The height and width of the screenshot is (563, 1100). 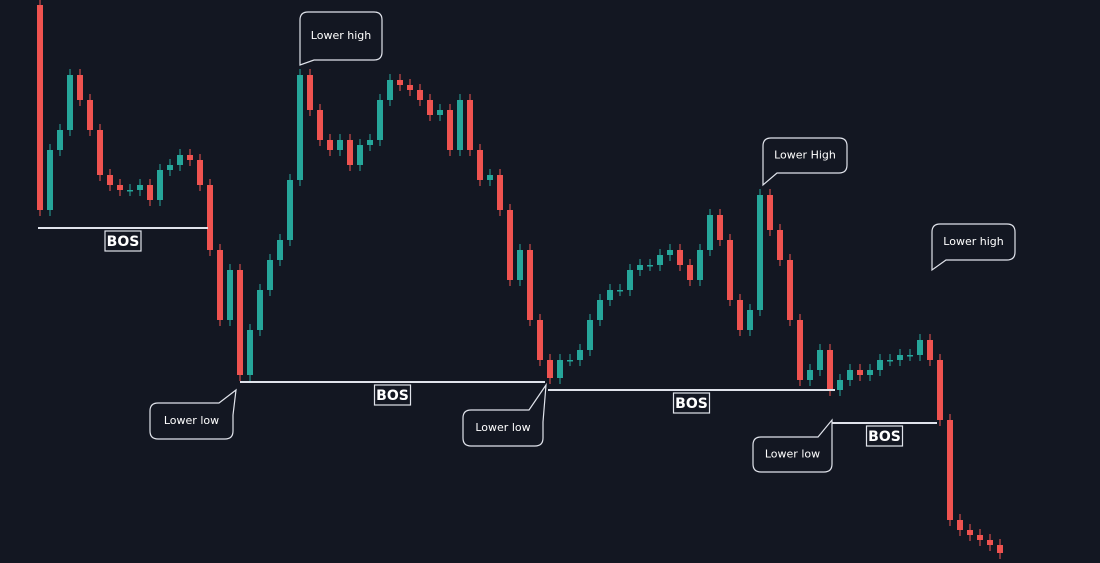 I want to click on callout-label: Lower High, so click(x=805, y=155).